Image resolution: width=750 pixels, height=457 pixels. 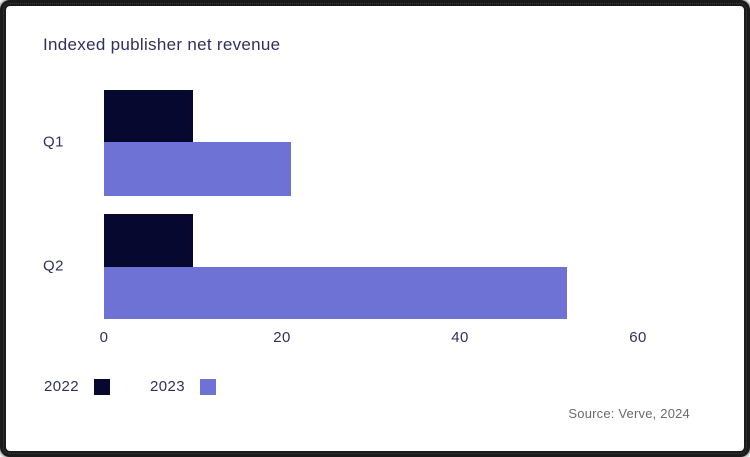 I want to click on source-text: Source: Verve, 2024, so click(x=629, y=413).